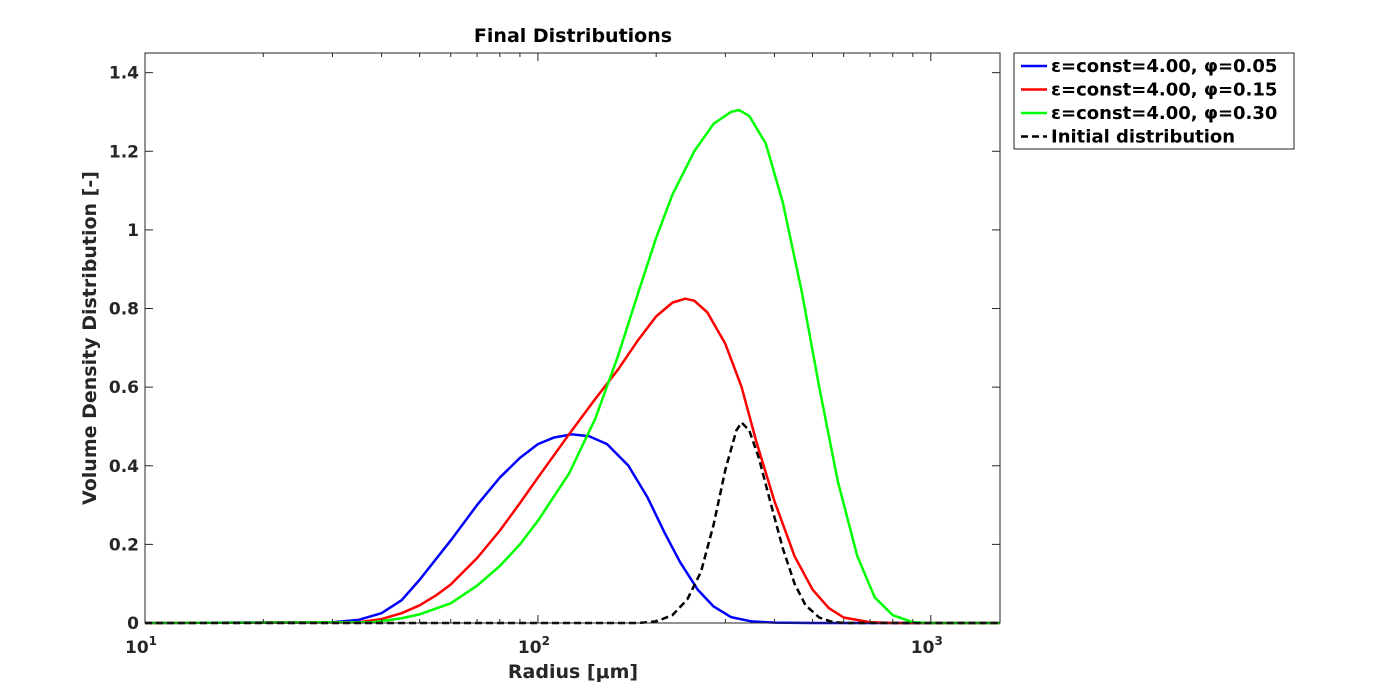 This screenshot has height=700, width=1400. Describe the element at coordinates (1143, 137) in the screenshot. I see `legend-label-4: Initial distribution` at that location.